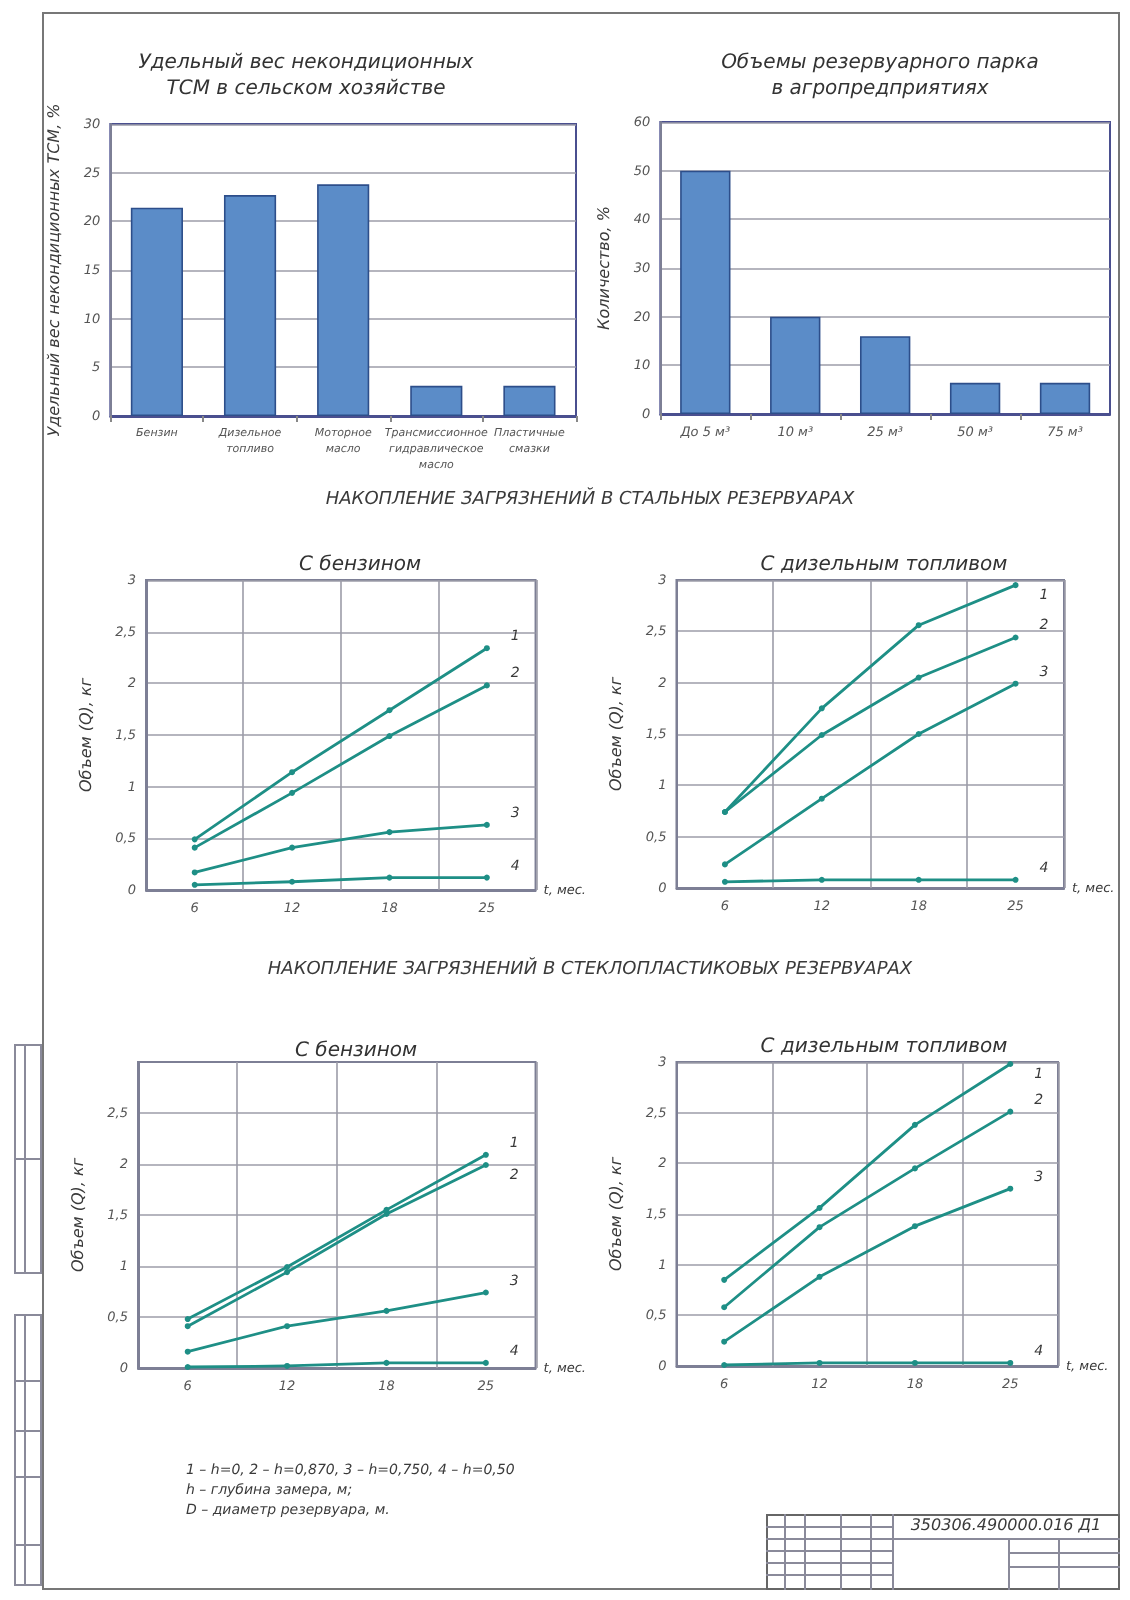 The image size is (1130, 1600). I want to click on text: 350306.490000.016 Д1, so click(1006, 1526).